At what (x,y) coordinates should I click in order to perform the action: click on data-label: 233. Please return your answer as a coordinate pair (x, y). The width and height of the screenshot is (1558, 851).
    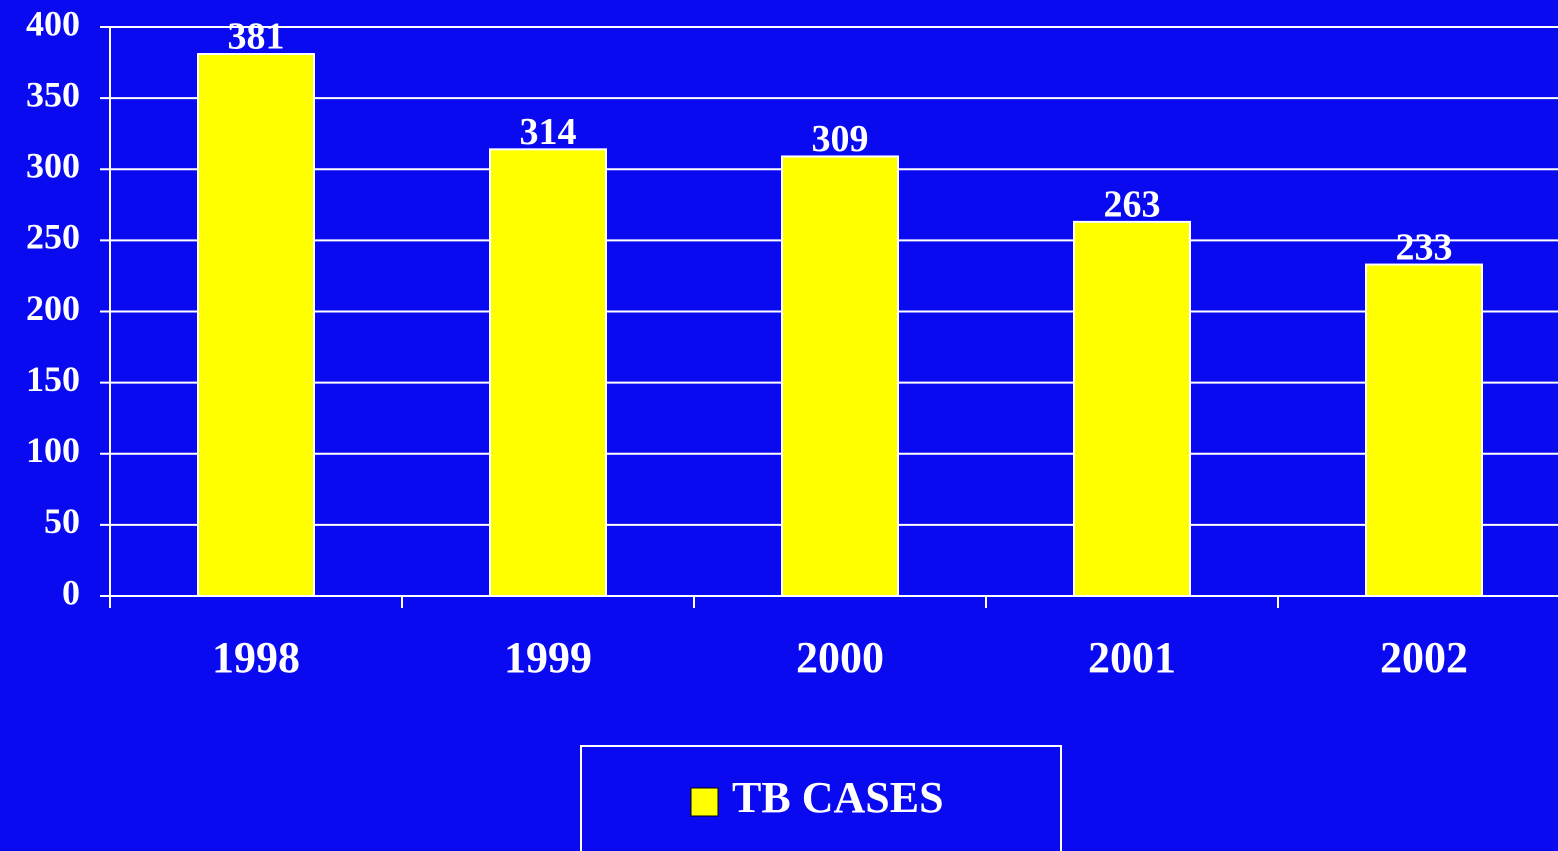
    Looking at the image, I should click on (1424, 247).